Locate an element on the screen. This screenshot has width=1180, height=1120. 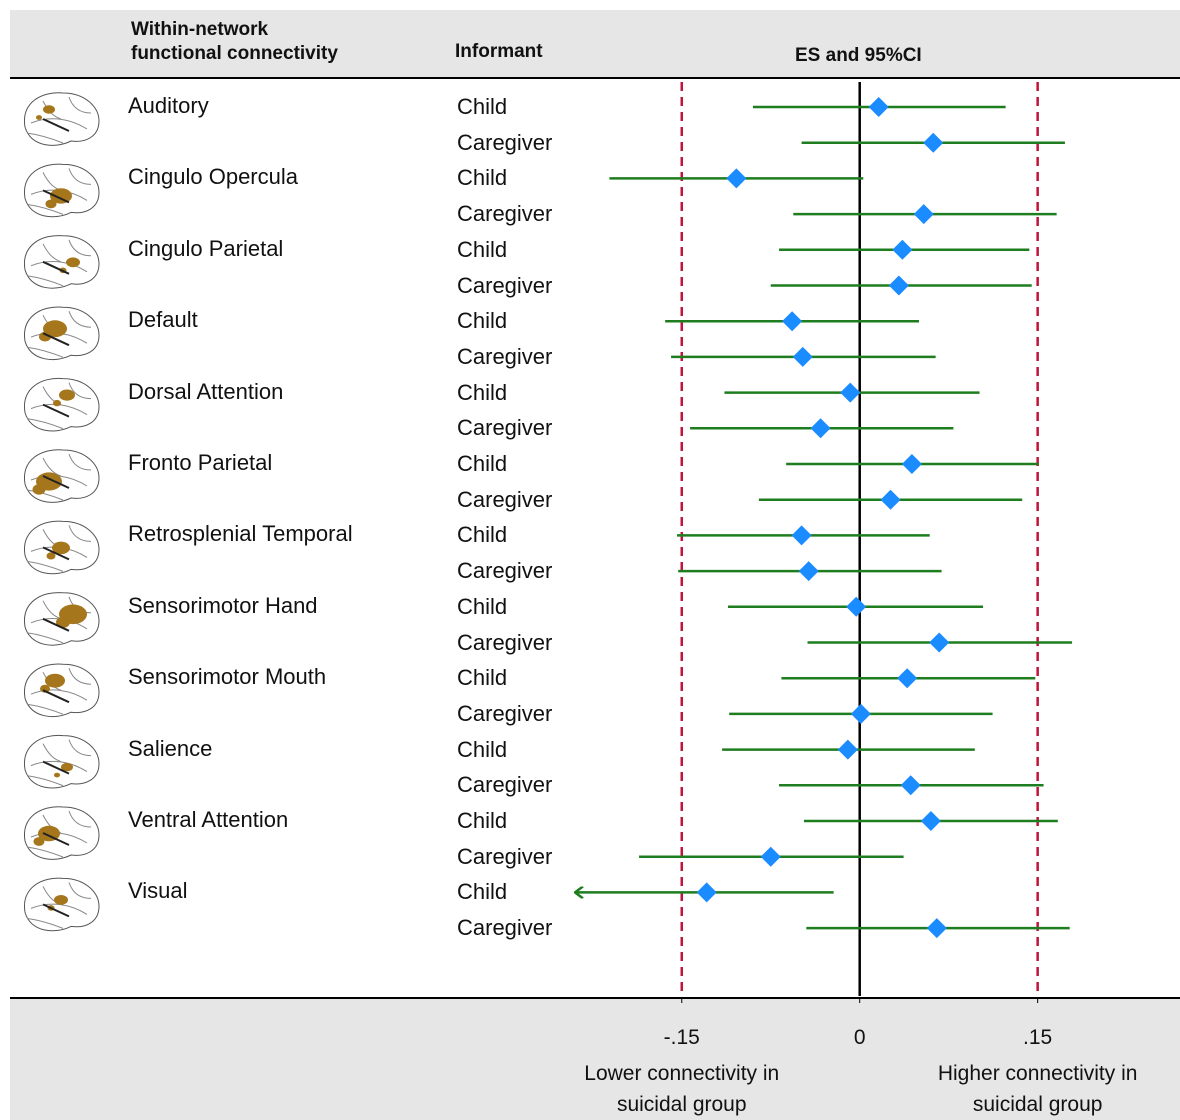
x-tick-label: .15 is located at coordinates (1038, 1037).